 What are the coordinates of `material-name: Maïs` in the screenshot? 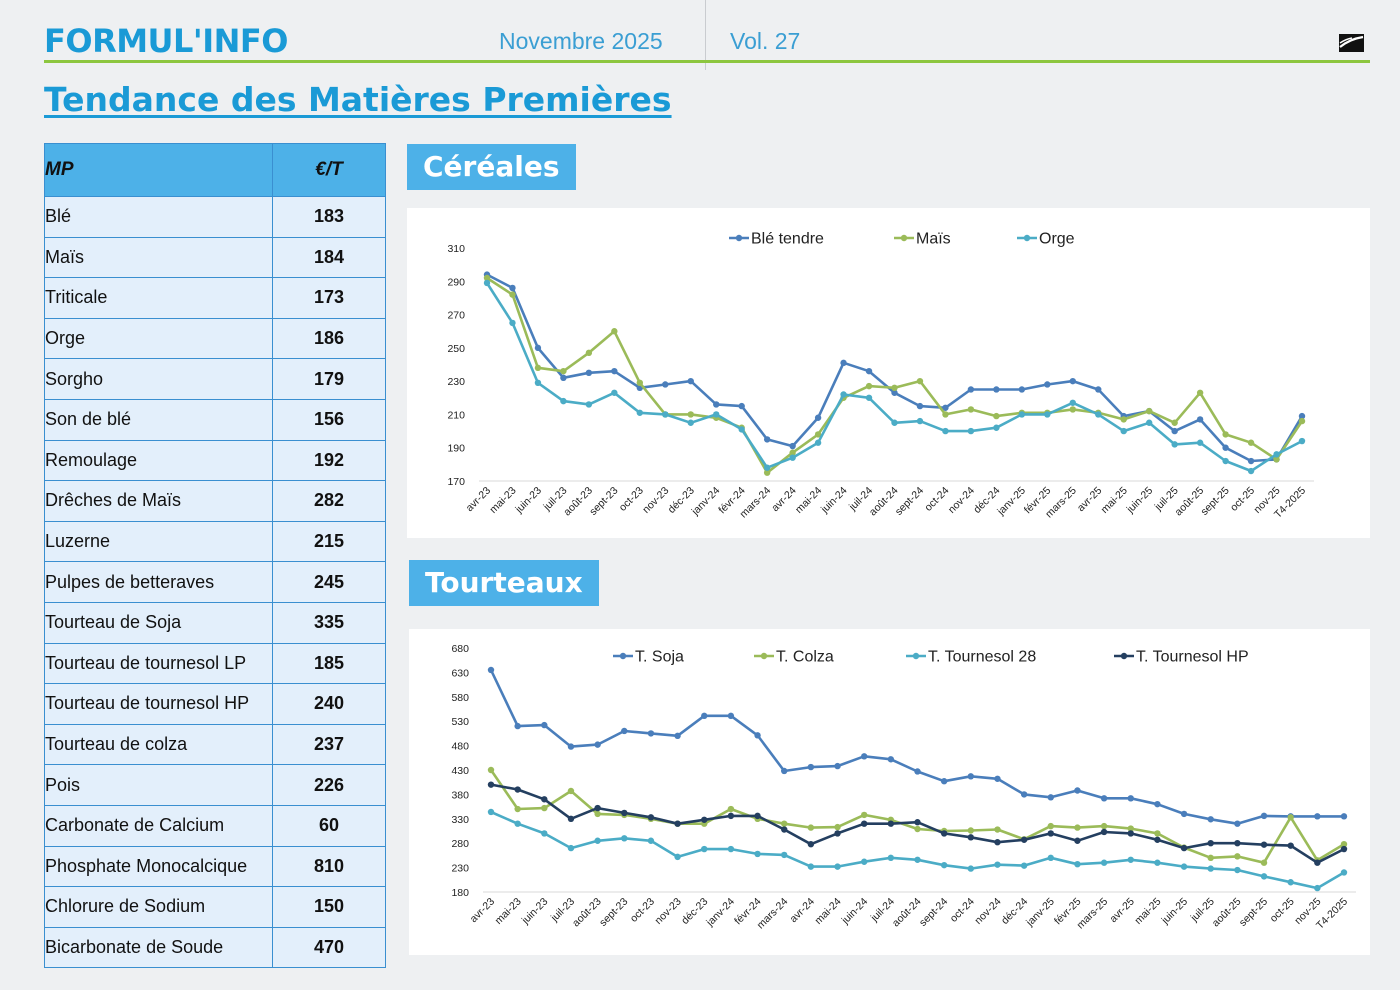 It's located at (158, 257).